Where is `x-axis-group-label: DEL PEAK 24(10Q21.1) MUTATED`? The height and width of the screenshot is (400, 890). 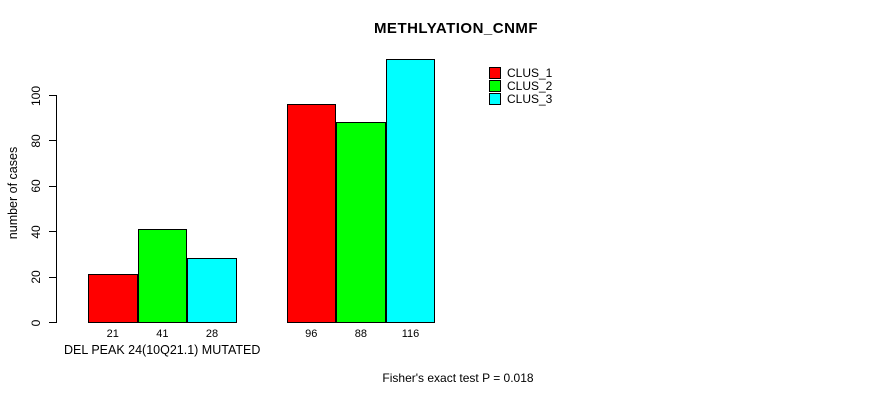 x-axis-group-label: DEL PEAK 24(10Q21.1) MUTATED is located at coordinates (162, 350).